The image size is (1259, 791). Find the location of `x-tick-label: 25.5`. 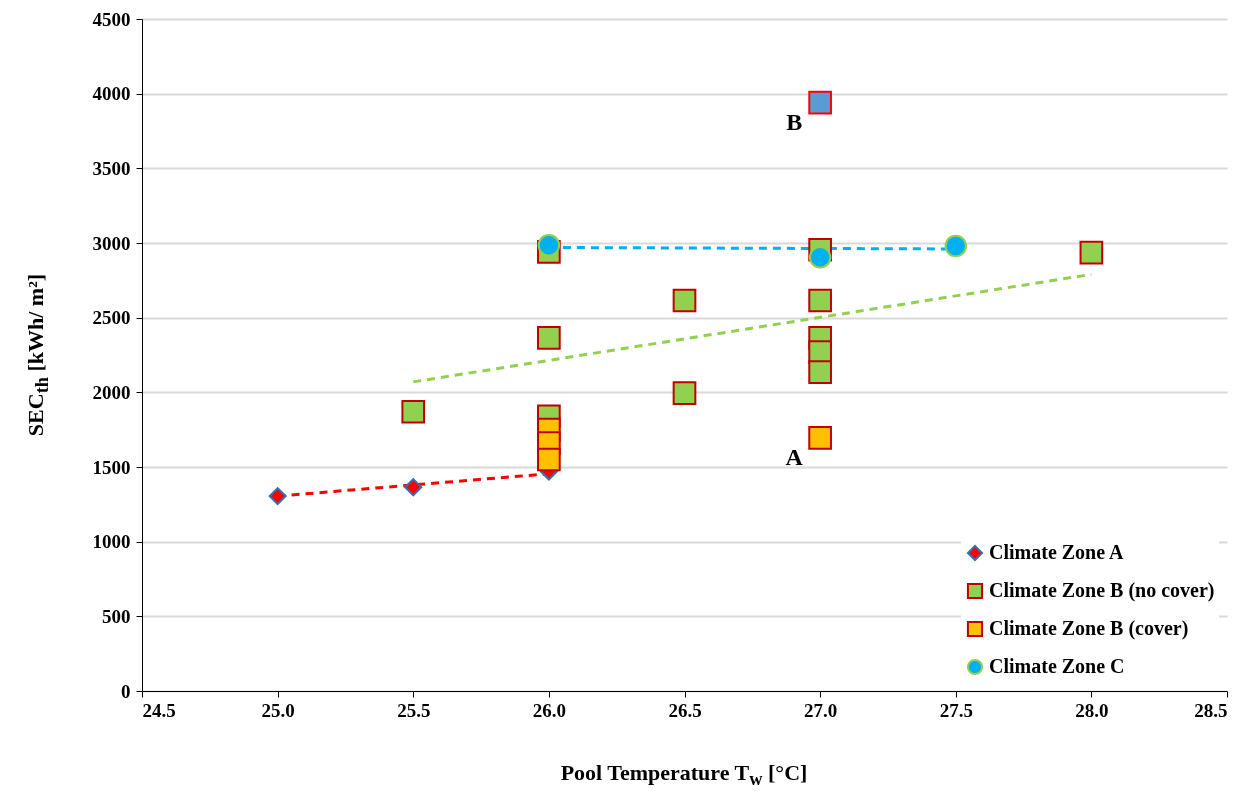

x-tick-label: 25.5 is located at coordinates (414, 710).